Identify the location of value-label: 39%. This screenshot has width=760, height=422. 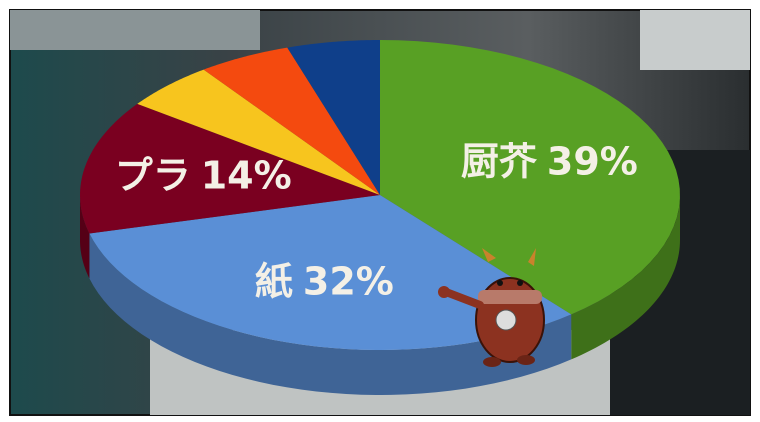
(592, 161).